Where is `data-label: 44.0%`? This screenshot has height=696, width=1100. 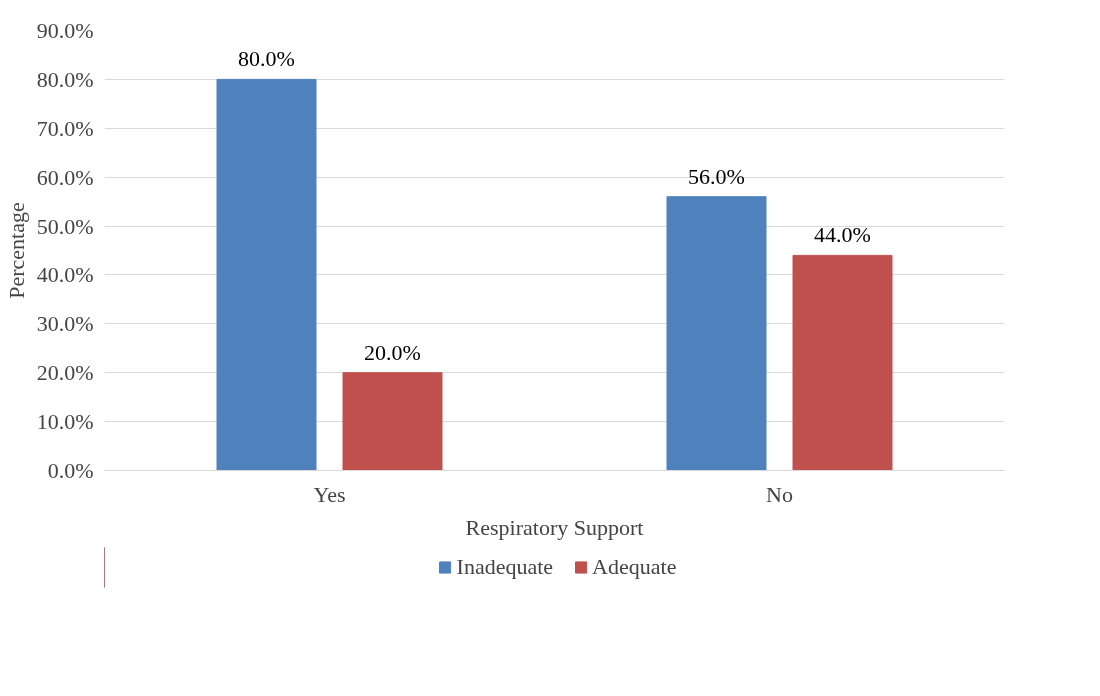
data-label: 44.0% is located at coordinates (842, 235).